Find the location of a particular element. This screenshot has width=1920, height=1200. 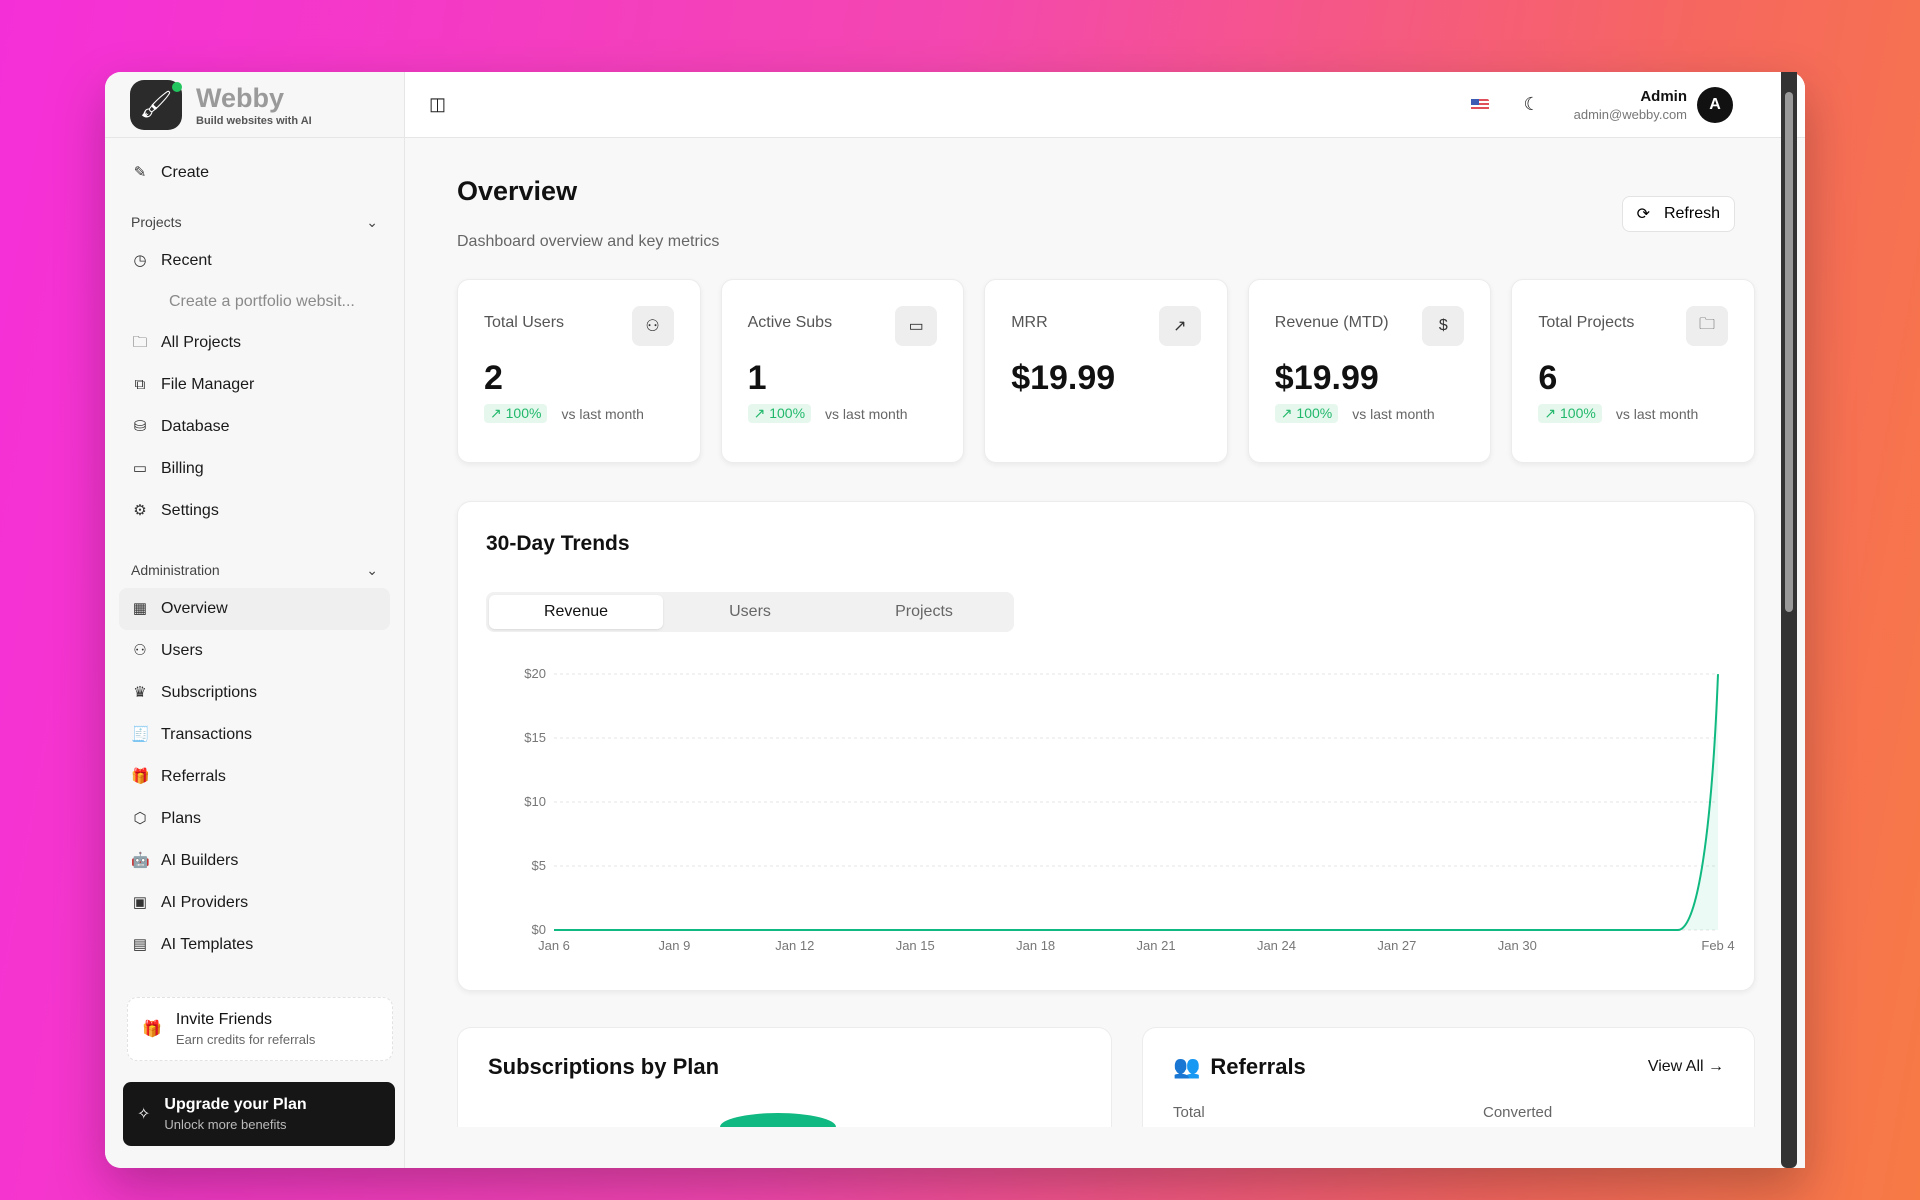

label: AI Builders is located at coordinates (200, 860).